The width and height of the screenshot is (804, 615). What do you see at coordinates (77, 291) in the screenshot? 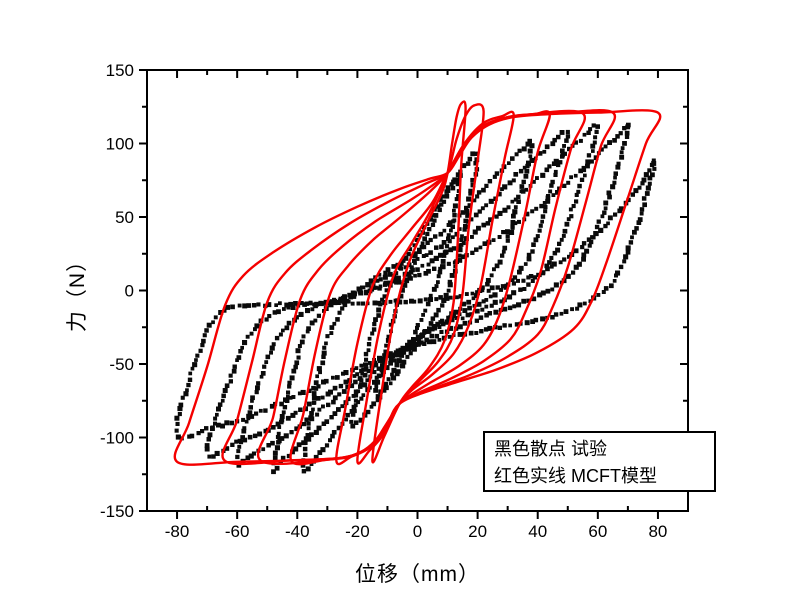
I see `y-axis-title: 力（N）` at bounding box center [77, 291].